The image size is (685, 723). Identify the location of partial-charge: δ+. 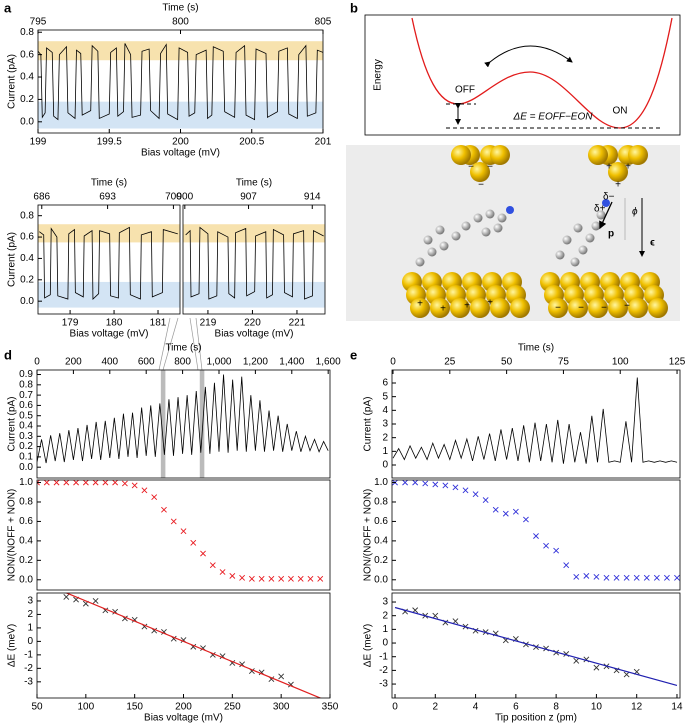
(600, 209).